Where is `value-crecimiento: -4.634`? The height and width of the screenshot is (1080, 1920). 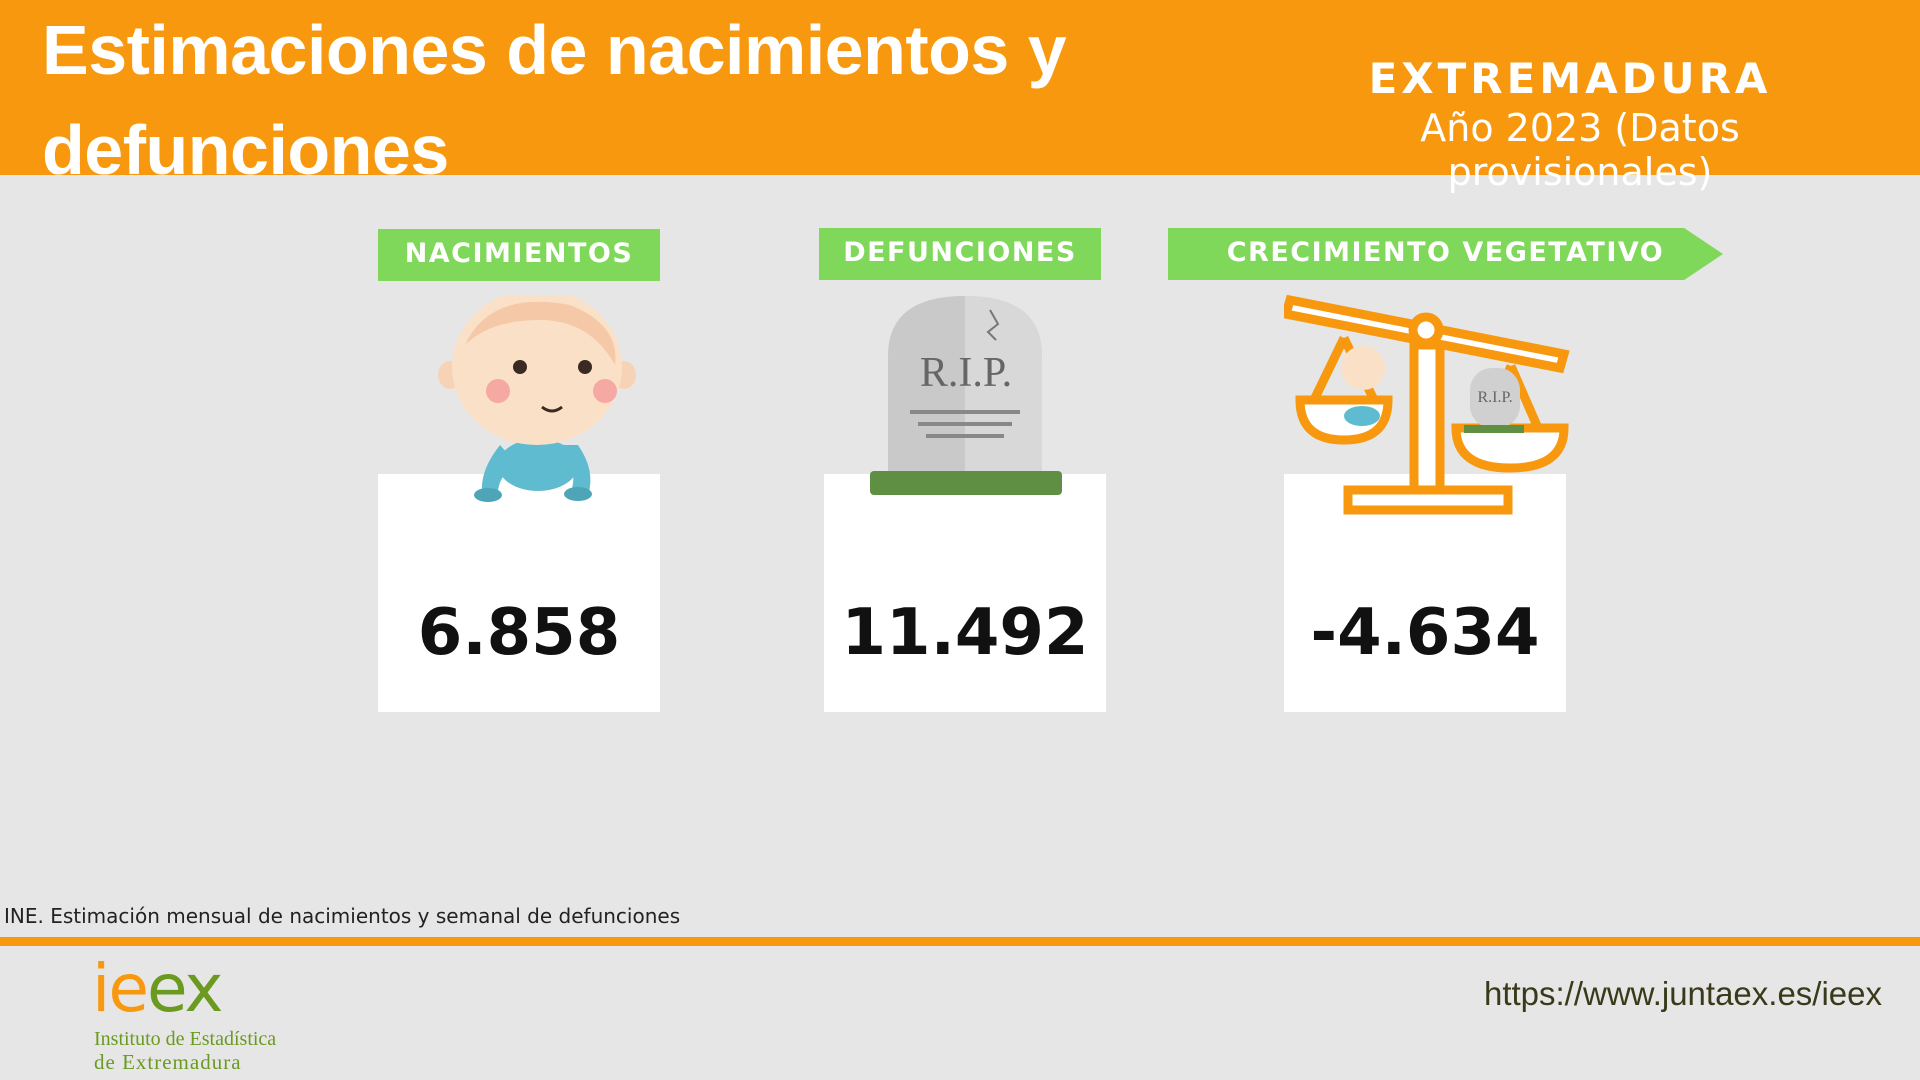 value-crecimiento: -4.634 is located at coordinates (1425, 633).